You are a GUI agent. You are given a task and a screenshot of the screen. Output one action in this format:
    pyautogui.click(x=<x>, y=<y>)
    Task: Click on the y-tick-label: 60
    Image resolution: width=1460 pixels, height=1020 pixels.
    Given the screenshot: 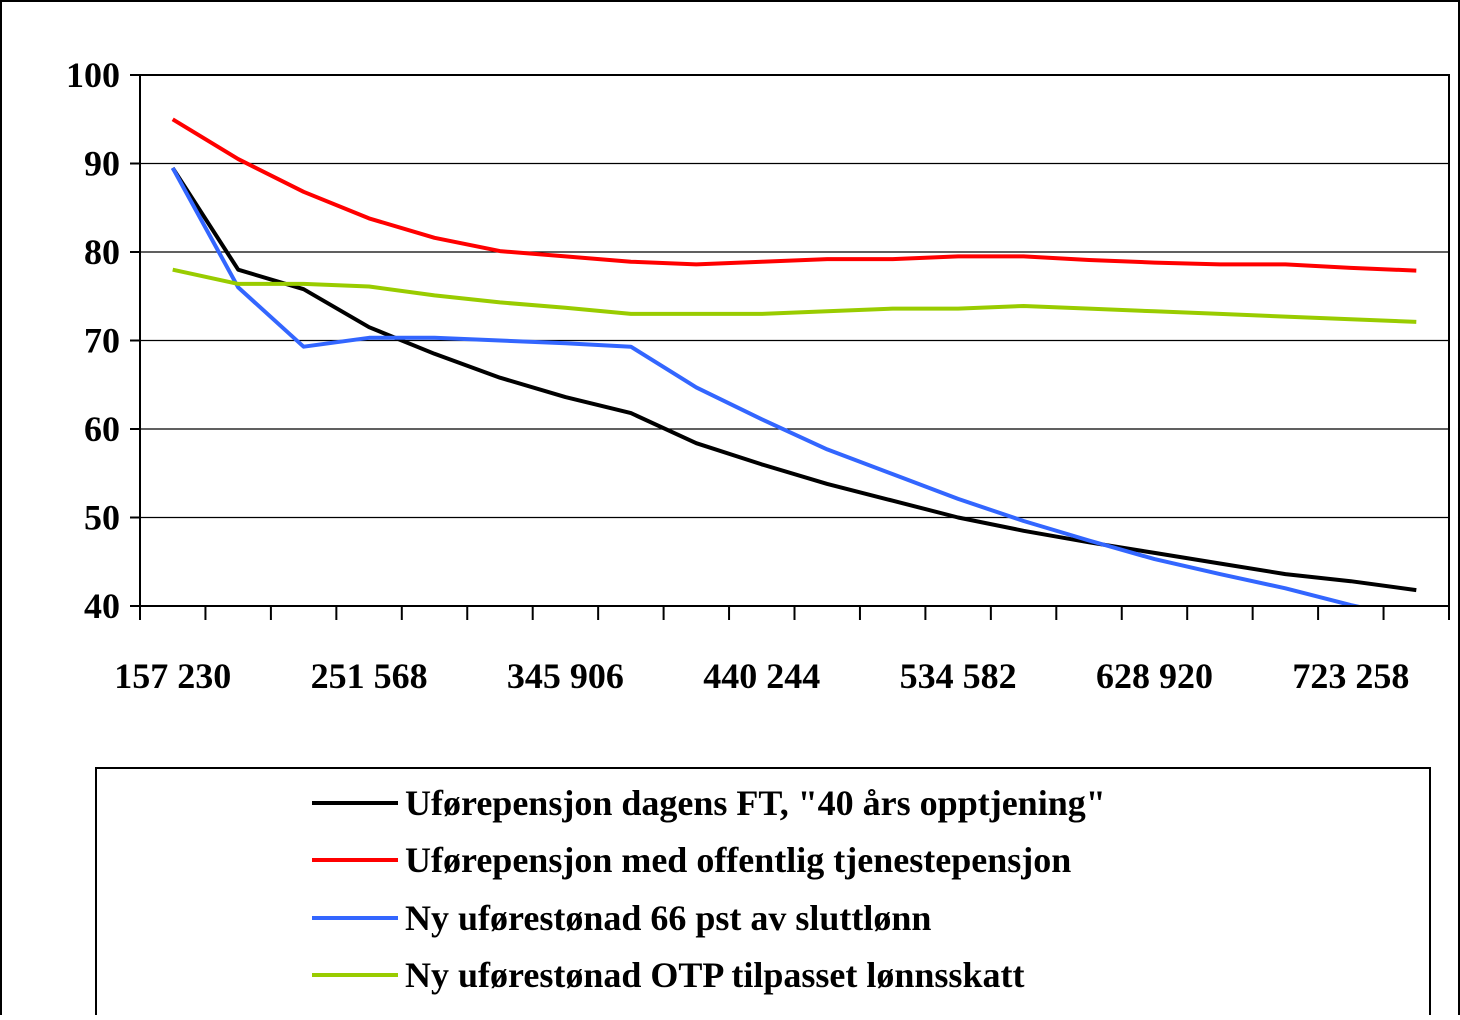 What is the action you would take?
    pyautogui.click(x=102, y=429)
    